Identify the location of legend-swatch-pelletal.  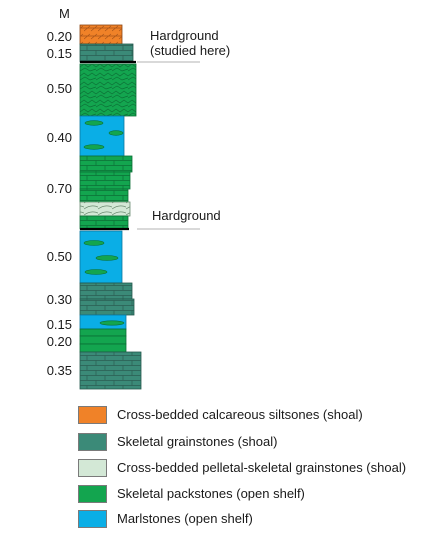
(92, 468).